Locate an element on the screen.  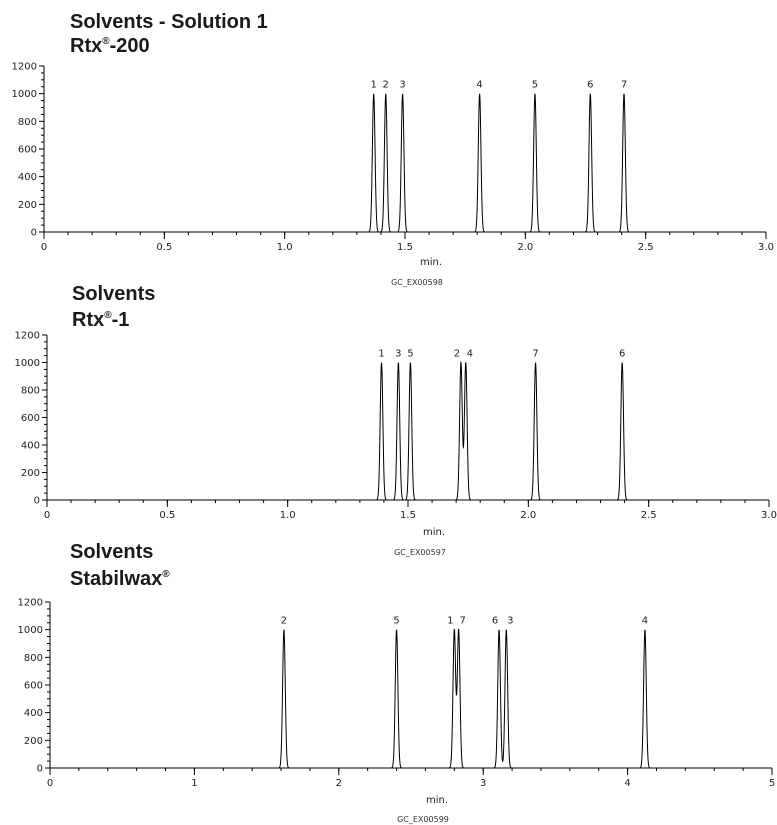
figure-code: GC_EX00598 is located at coordinates (417, 282).